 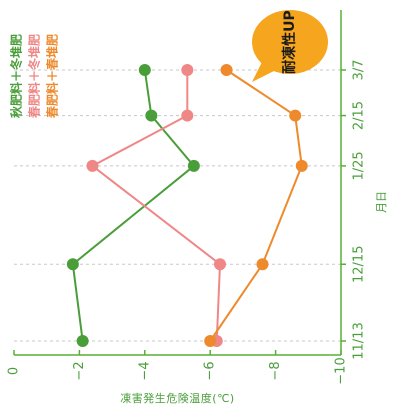 I want to click on legend-item: 秋肥料＋冬堆肥, so click(x=16, y=76).